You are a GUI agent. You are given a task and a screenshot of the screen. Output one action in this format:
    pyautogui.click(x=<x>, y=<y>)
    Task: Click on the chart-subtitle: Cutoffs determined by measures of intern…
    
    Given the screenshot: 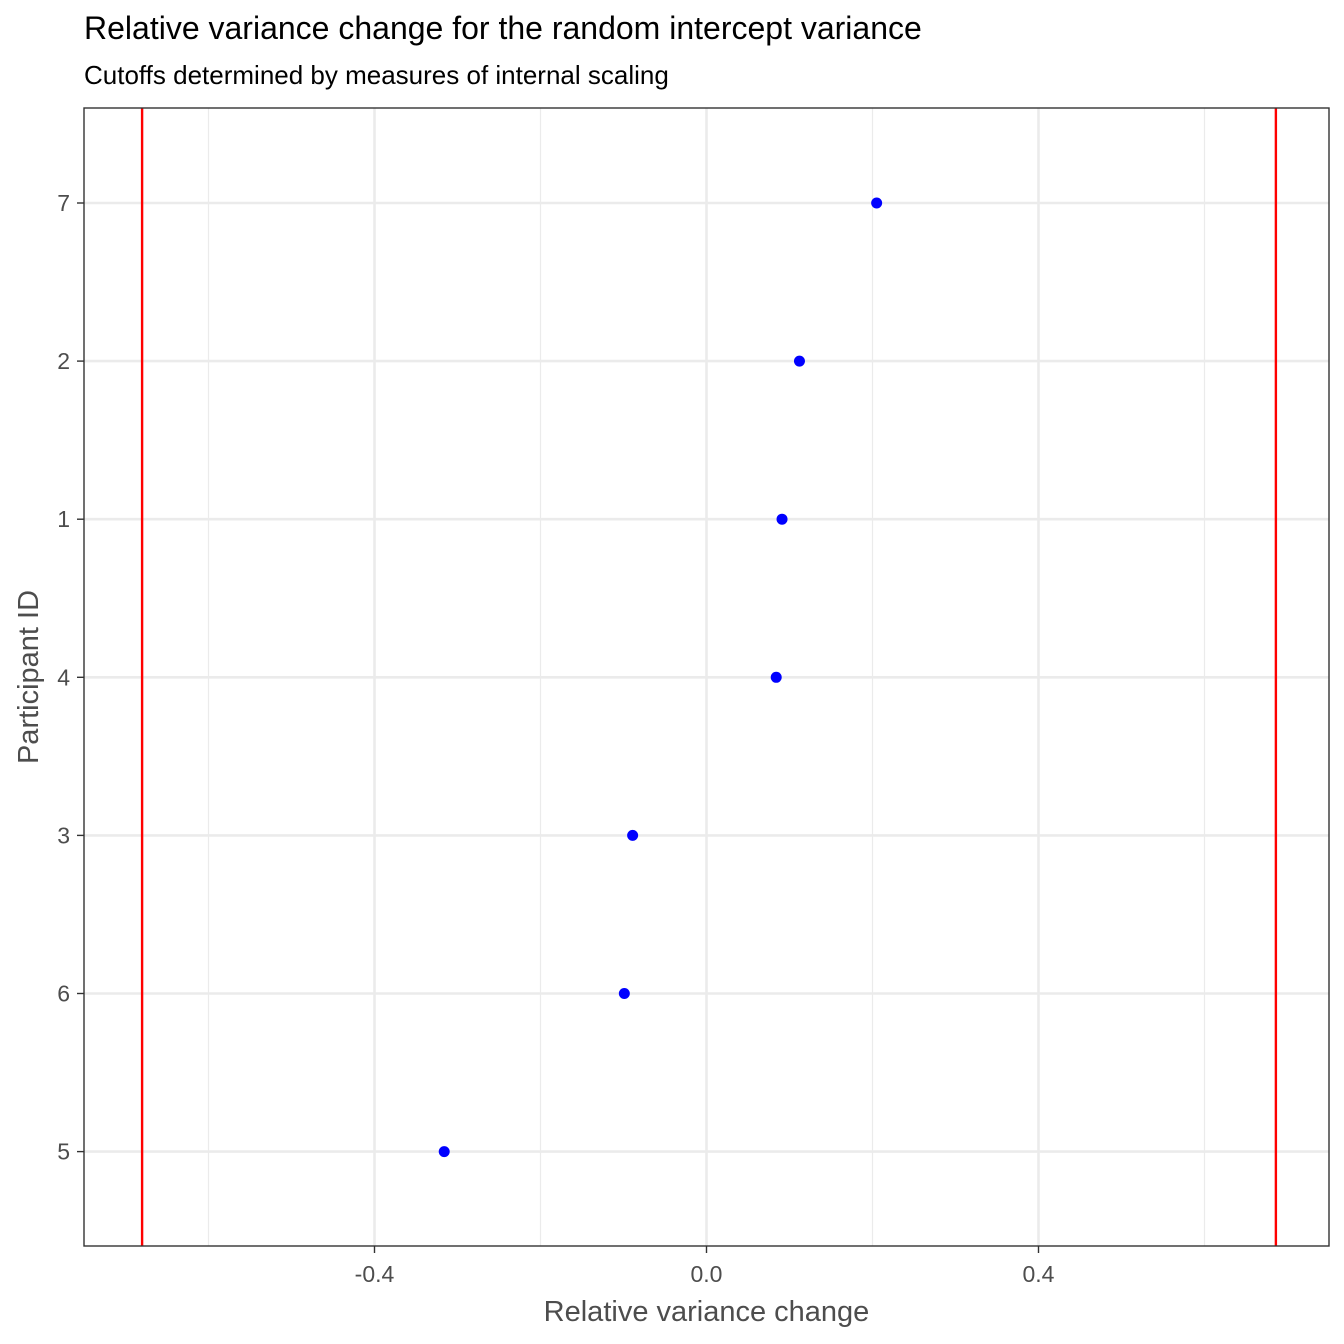 What is the action you would take?
    pyautogui.click(x=376, y=75)
    